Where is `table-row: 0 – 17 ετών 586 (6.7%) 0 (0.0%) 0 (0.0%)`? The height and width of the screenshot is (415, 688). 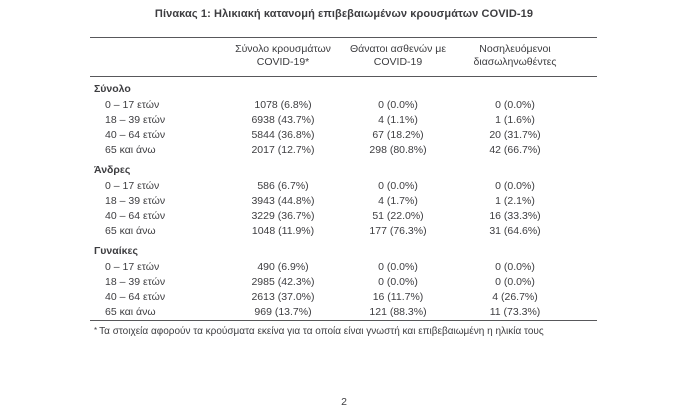
table-row: 0 – 17 ετών 586 (6.7%) 0 (0.0%) 0 (0.0%) is located at coordinates (343, 186).